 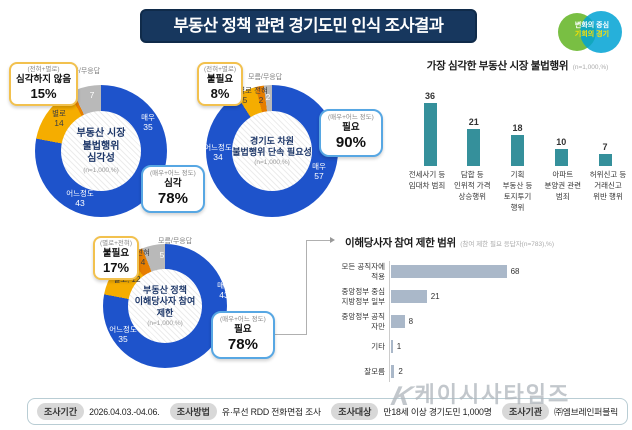 What do you see at coordinates (363, 271) in the screenshot?
I see `category-label: 모든 공직자에 적용` at bounding box center [363, 271].